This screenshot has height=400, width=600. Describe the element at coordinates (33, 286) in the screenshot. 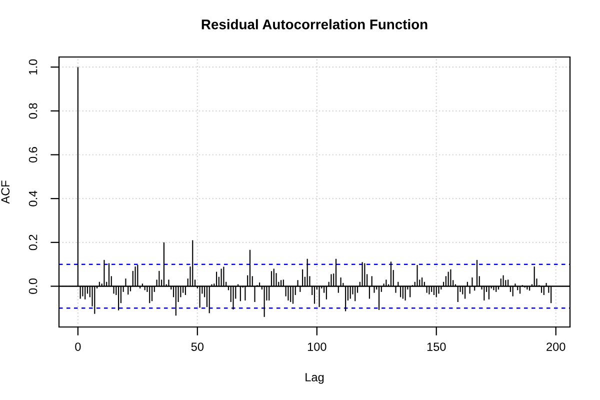

I see `y-tick-label: 0.0` at that location.